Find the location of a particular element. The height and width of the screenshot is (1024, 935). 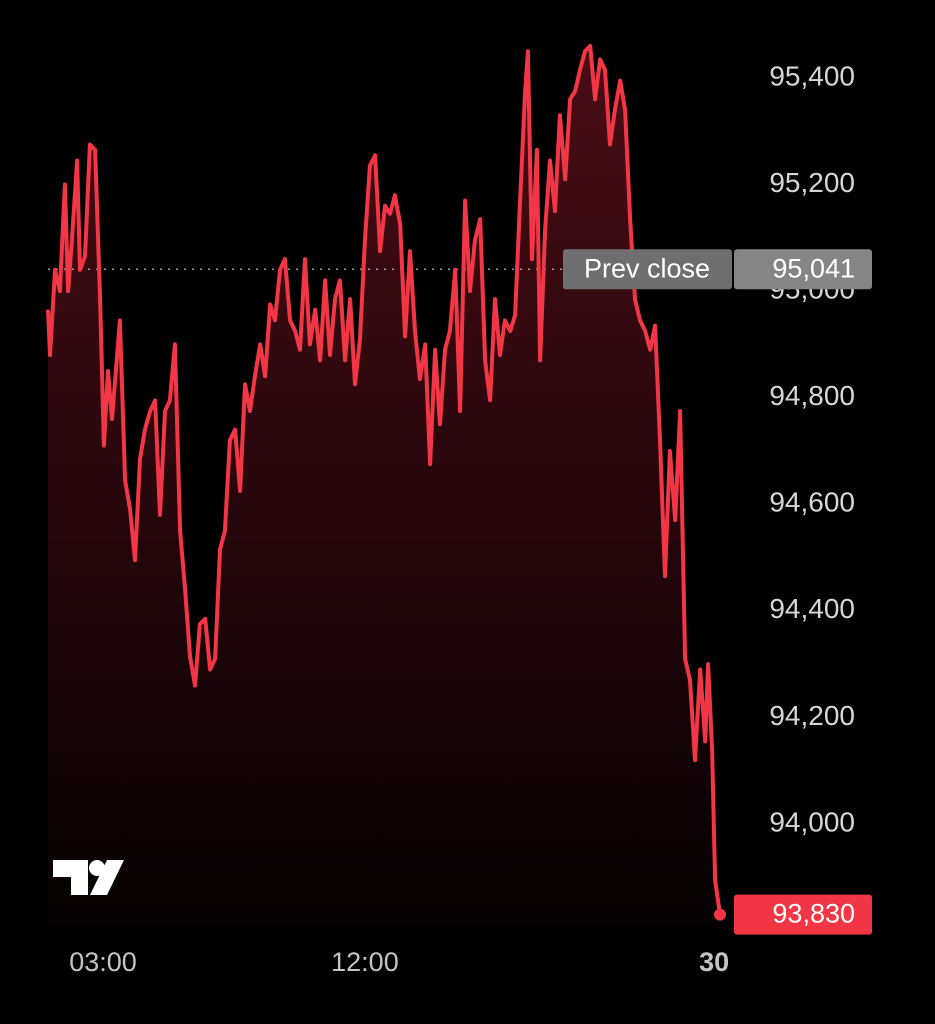

x-tick-label: 03:00 is located at coordinates (103, 962).